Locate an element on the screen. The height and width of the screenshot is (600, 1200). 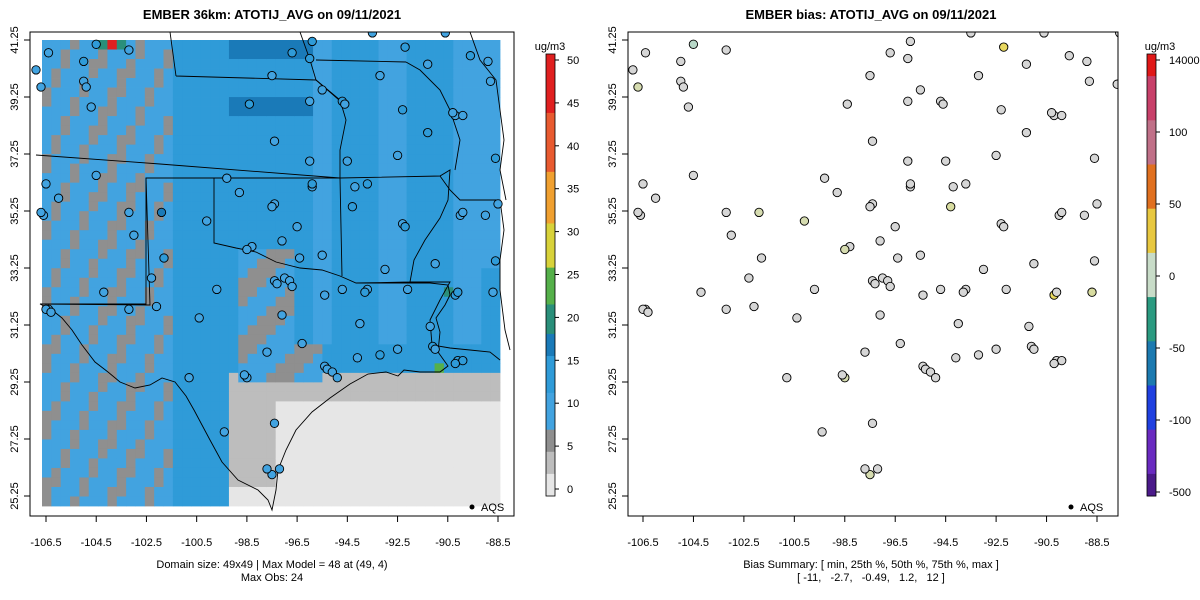
bias-colorbar-segment is located at coordinates (1151, 102).